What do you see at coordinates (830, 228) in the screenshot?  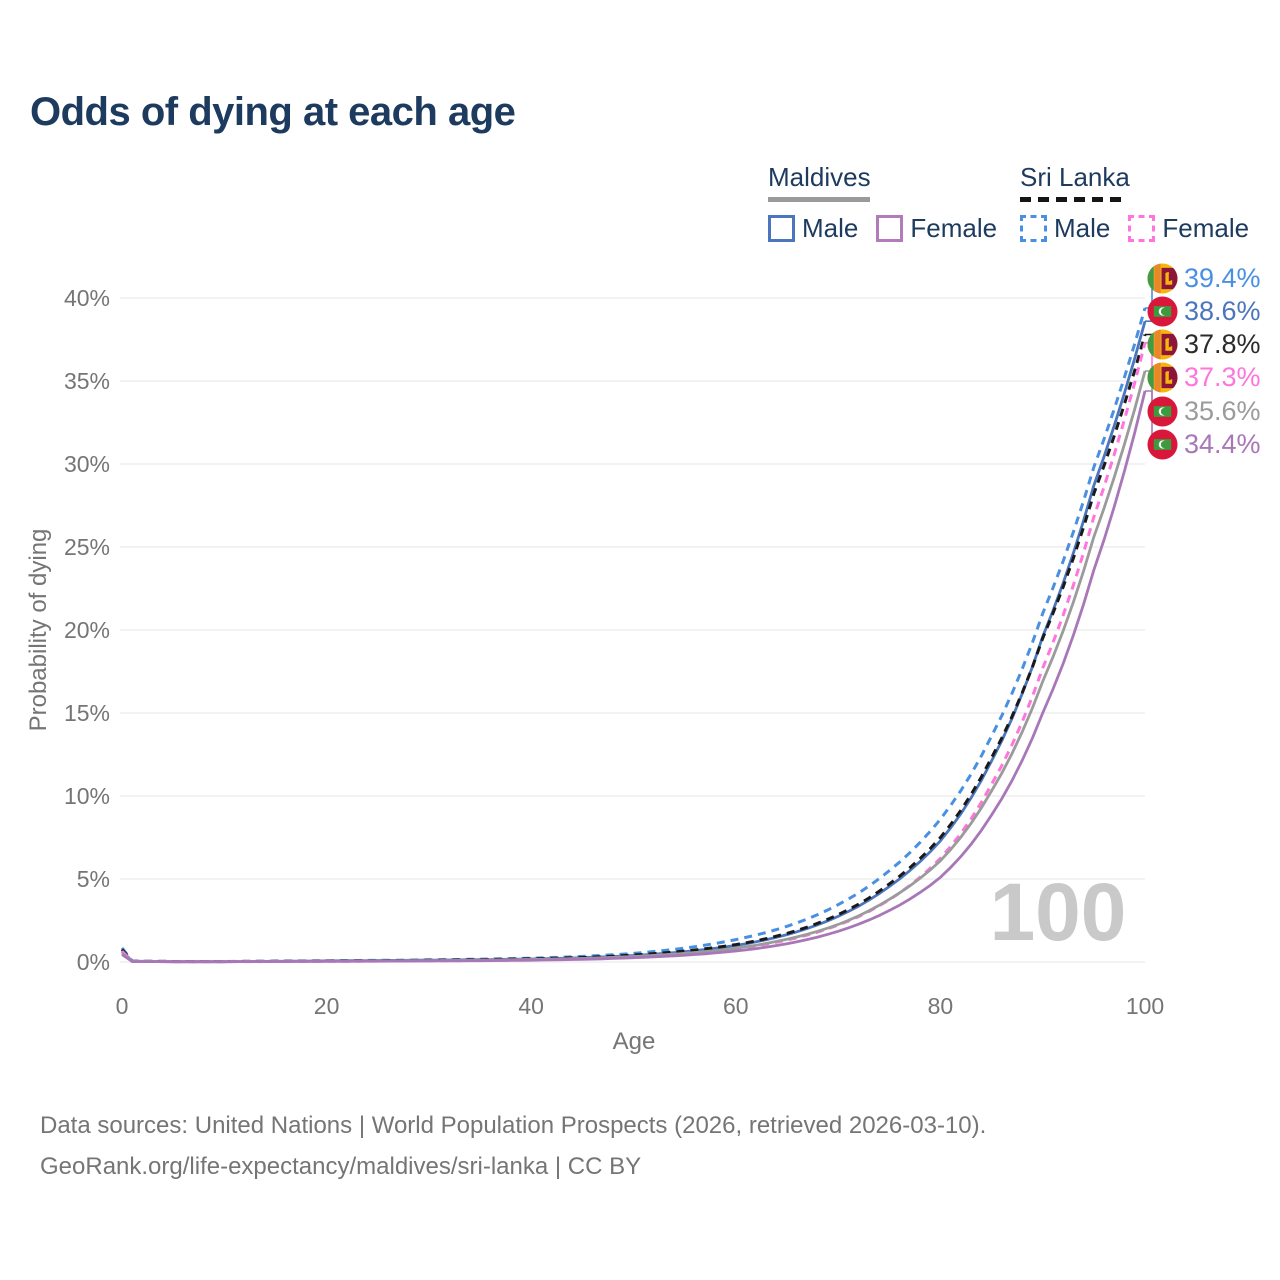 I see `legend-label-maldives-male: Male` at bounding box center [830, 228].